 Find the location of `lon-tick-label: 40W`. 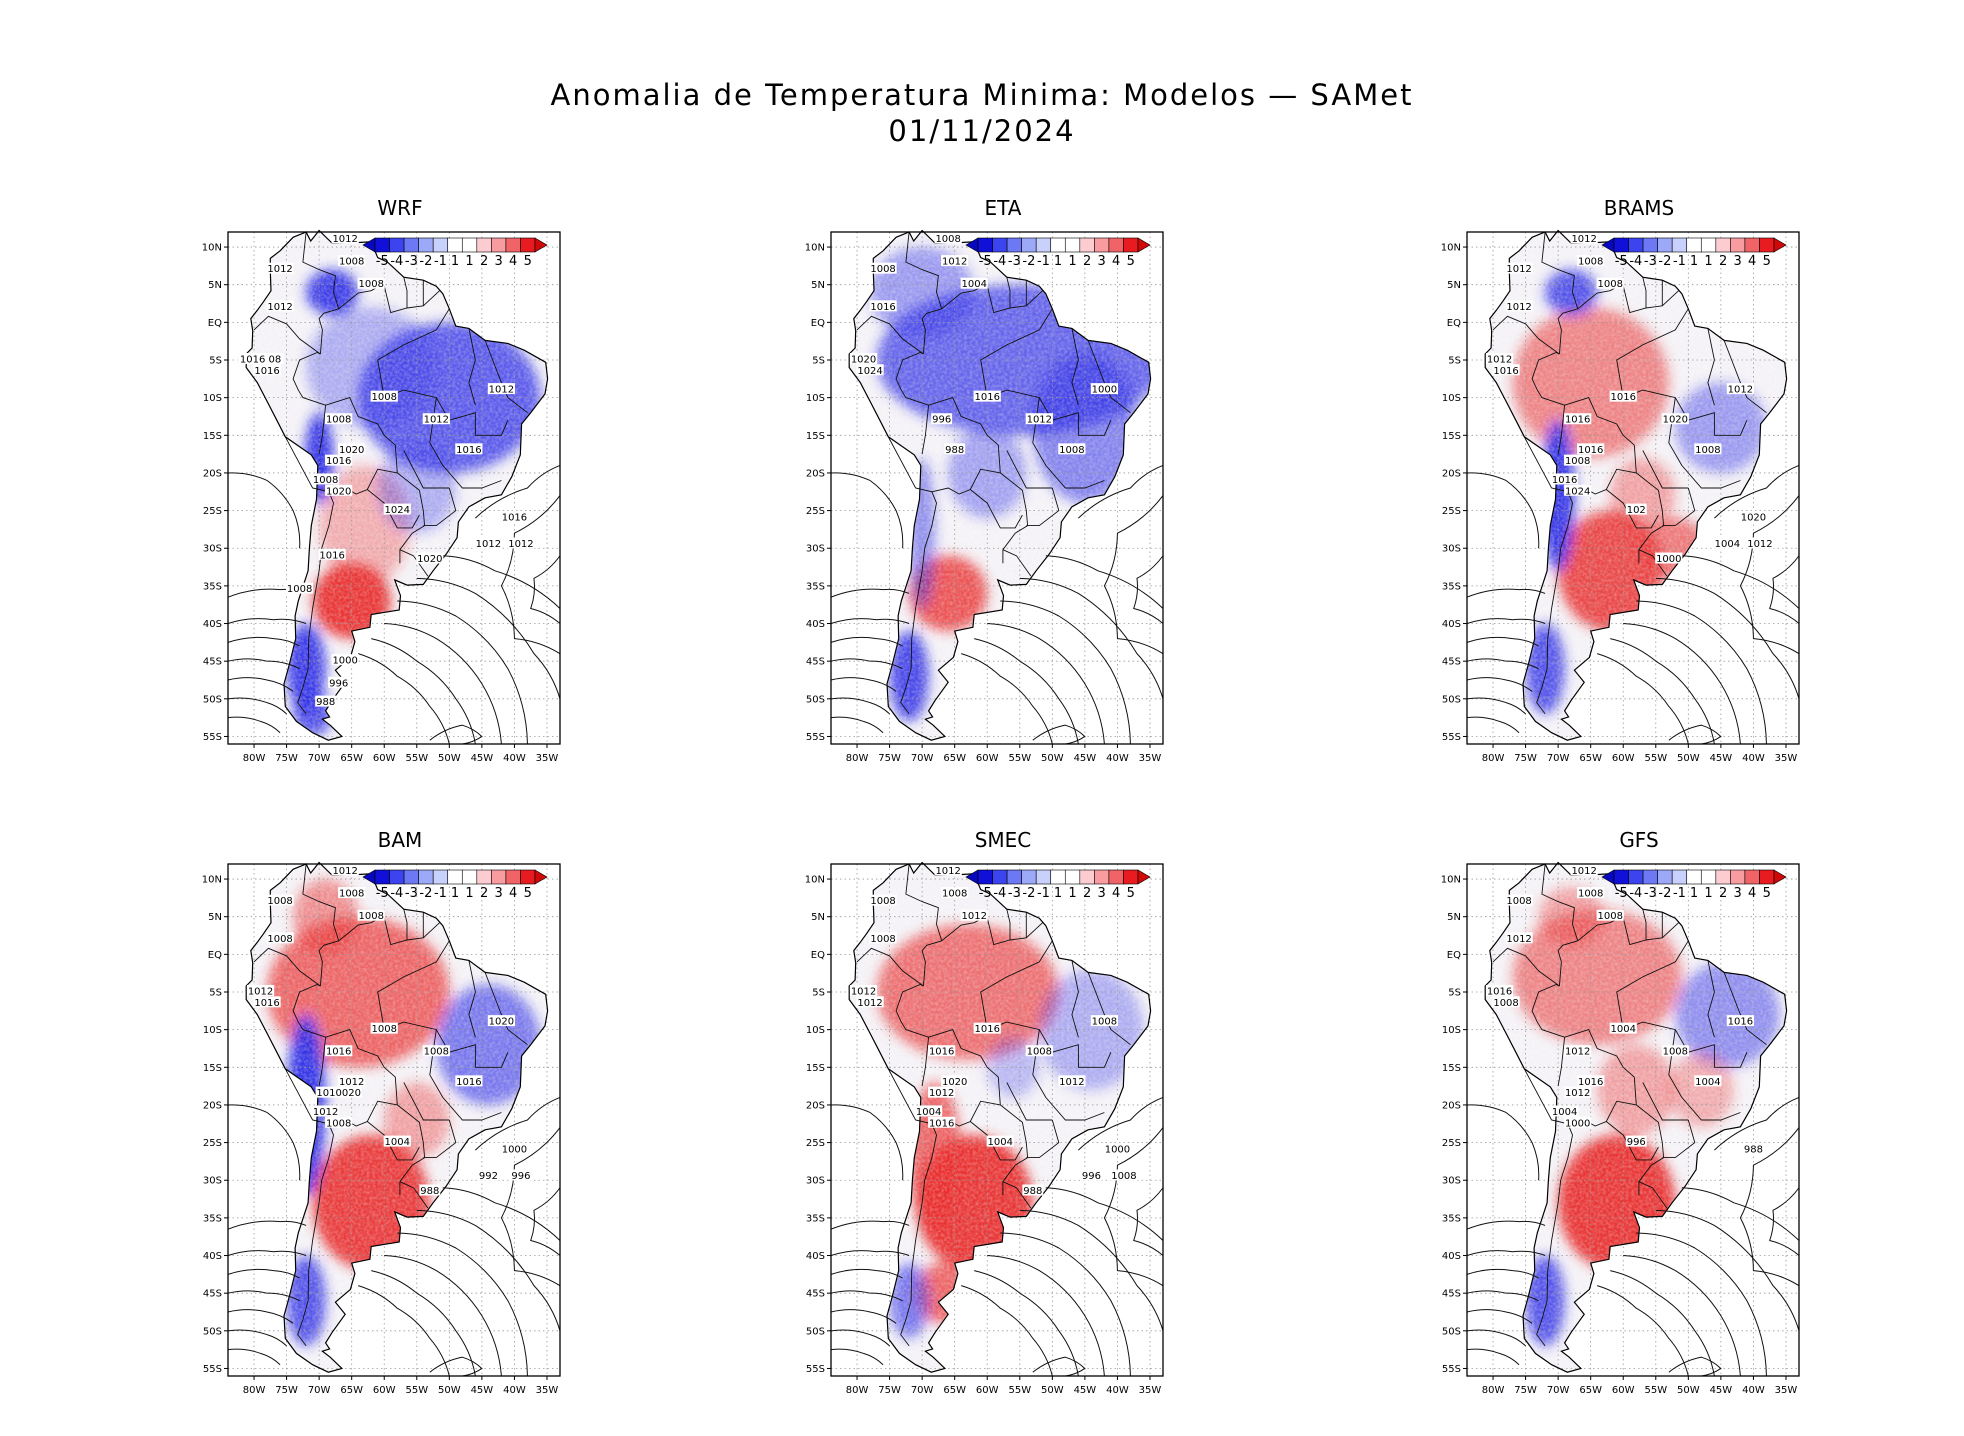

lon-tick-label: 40W is located at coordinates (514, 758).